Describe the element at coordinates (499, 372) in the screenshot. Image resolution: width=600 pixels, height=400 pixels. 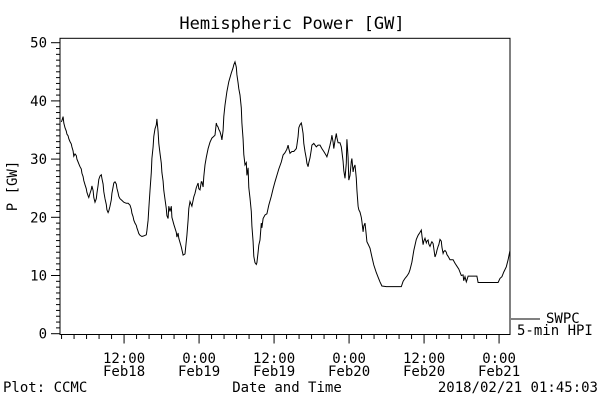
I see `x-tick-date-label: Feb21` at that location.